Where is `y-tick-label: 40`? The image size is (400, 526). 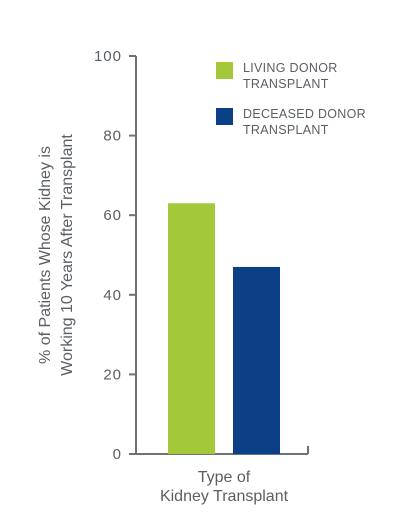
y-tick-label: 40 is located at coordinates (112, 295).